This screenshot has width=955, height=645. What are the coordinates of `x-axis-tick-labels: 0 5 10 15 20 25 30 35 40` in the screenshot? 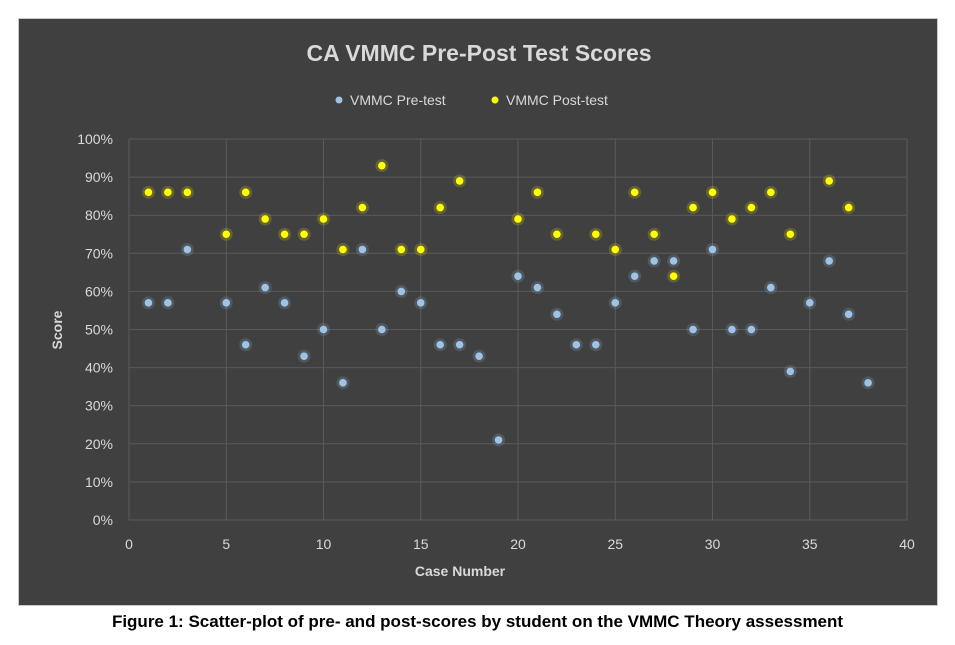 It's located at (520, 544).